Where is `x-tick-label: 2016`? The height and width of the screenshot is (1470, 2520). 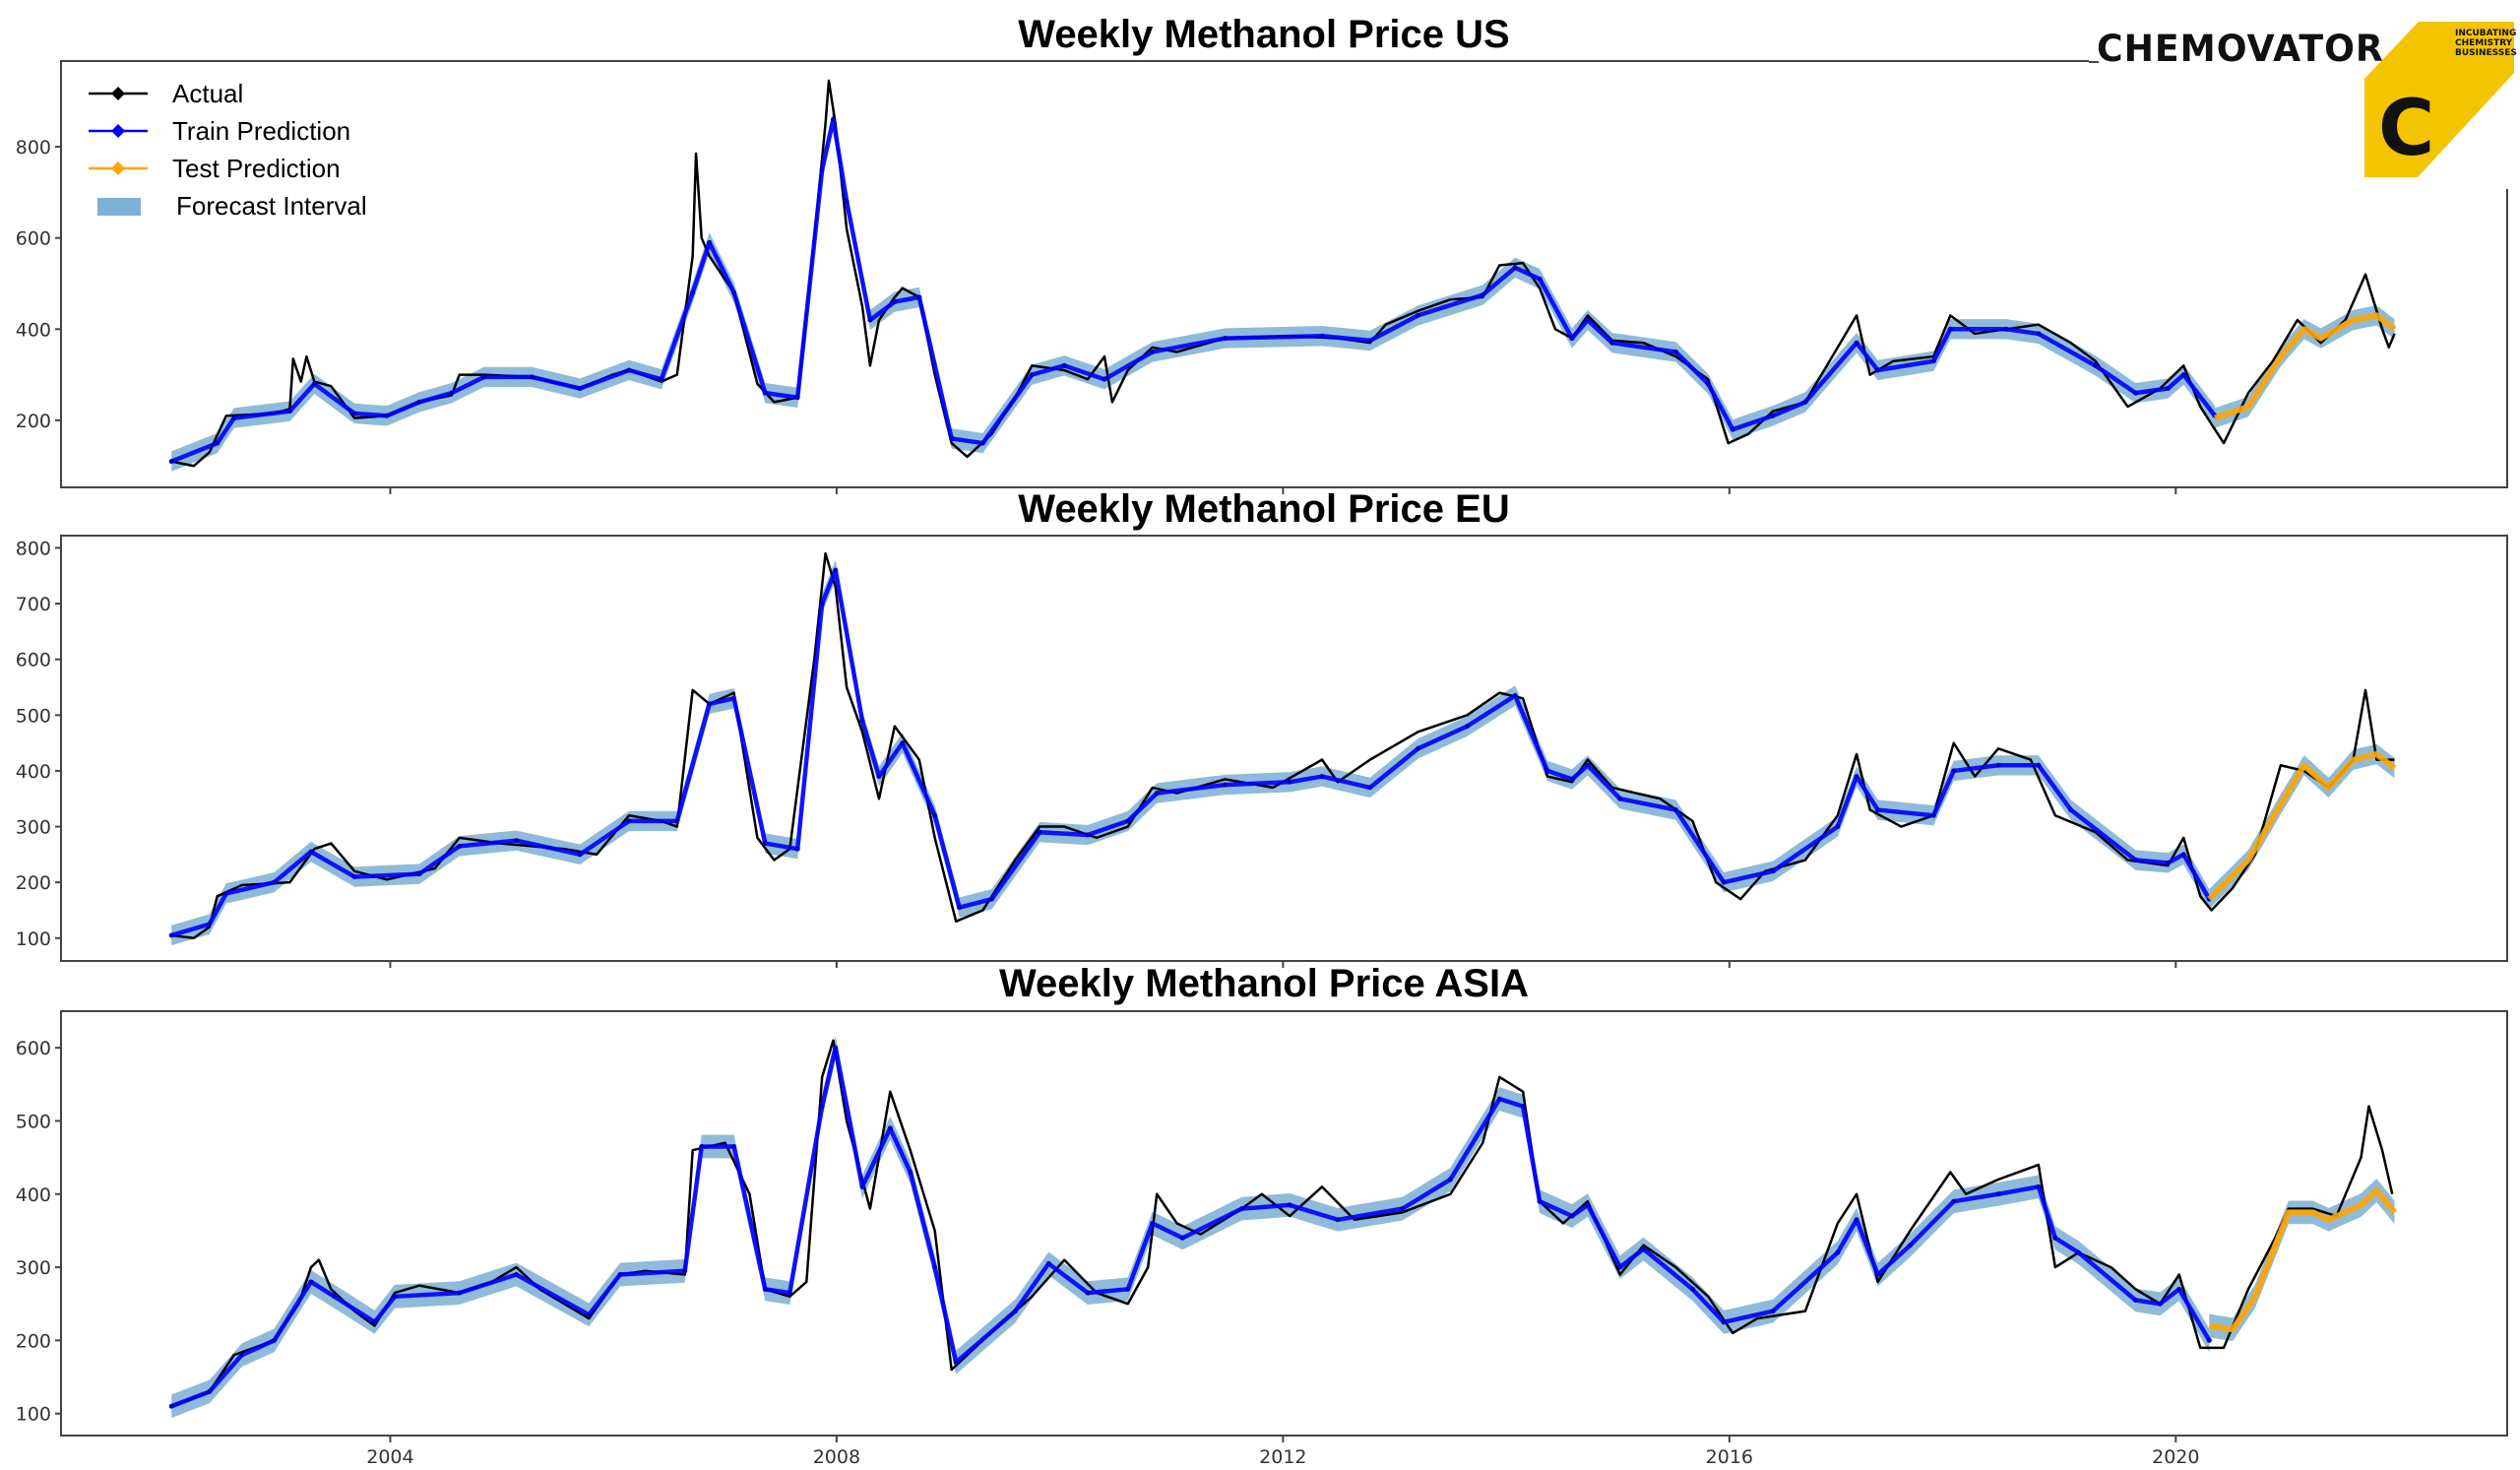
x-tick-label: 2016 is located at coordinates (1729, 1457).